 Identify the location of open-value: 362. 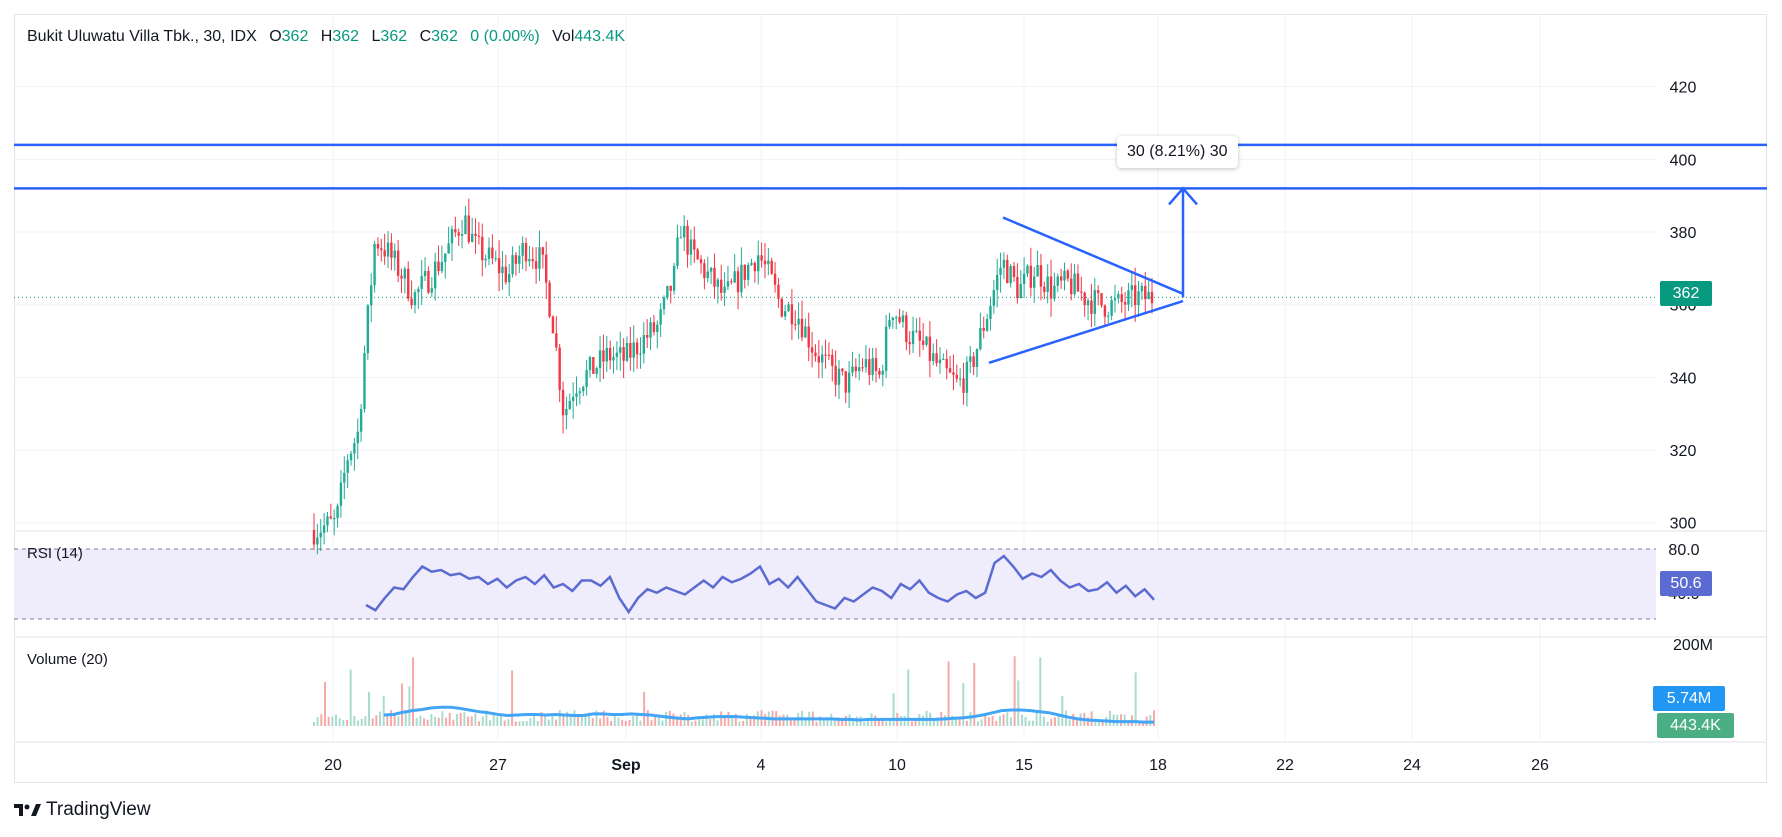
(295, 36).